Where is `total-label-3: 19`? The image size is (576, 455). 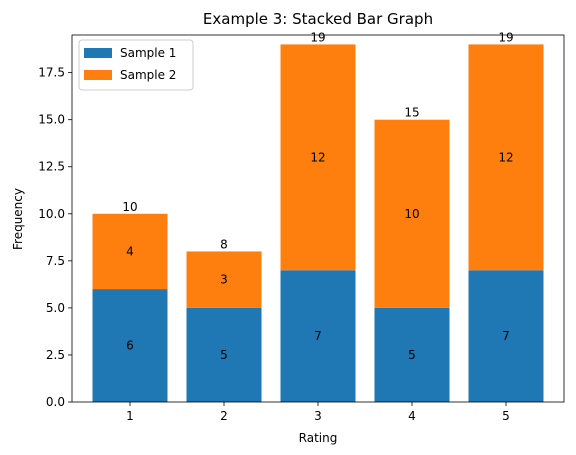 total-label-3: 19 is located at coordinates (317, 37).